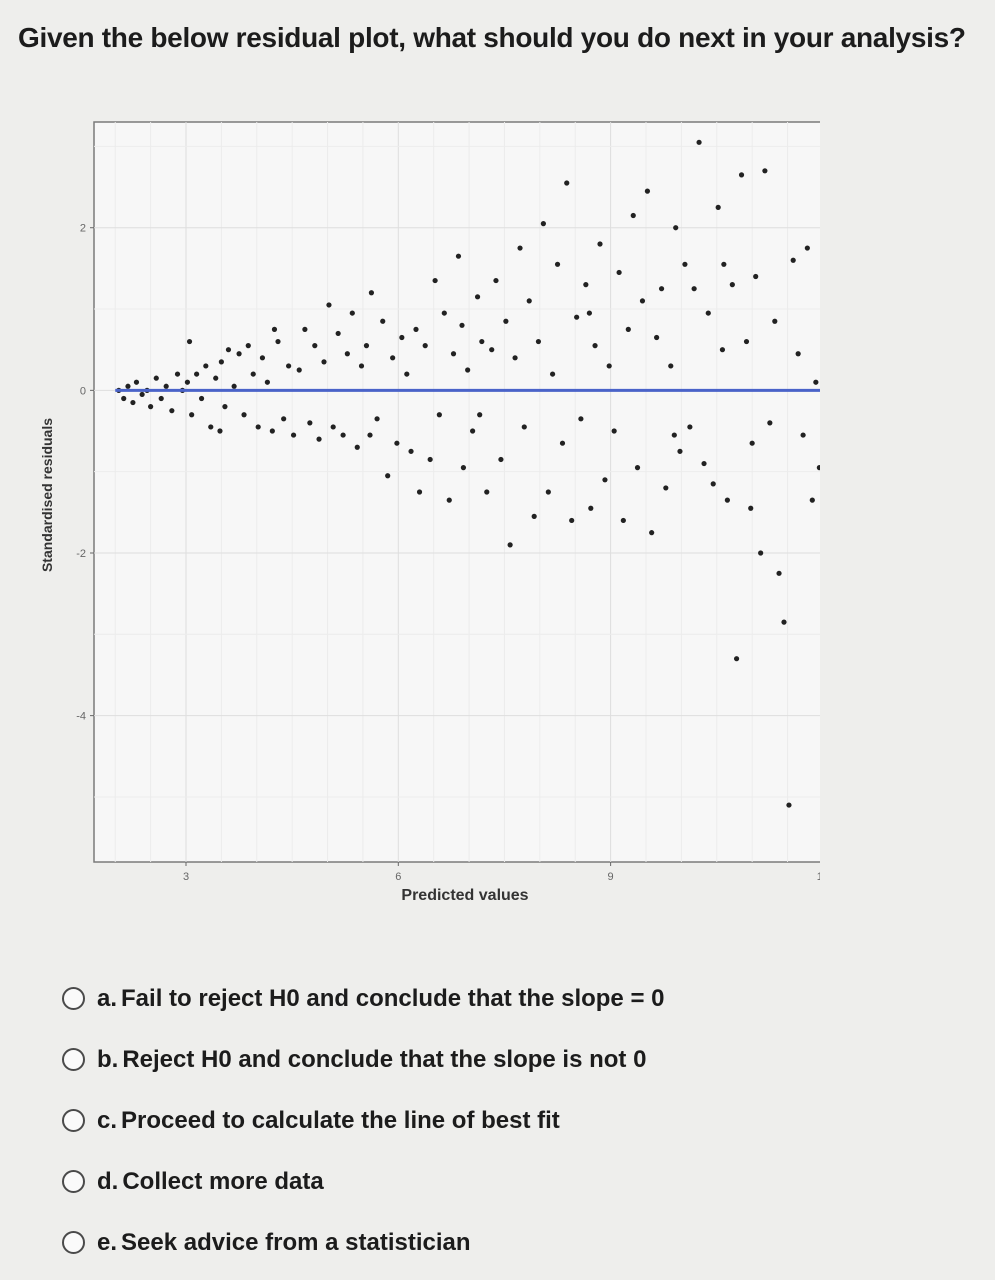  What do you see at coordinates (492, 1242) in the screenshot?
I see `option-e: e. Seek advice from a statistician` at bounding box center [492, 1242].